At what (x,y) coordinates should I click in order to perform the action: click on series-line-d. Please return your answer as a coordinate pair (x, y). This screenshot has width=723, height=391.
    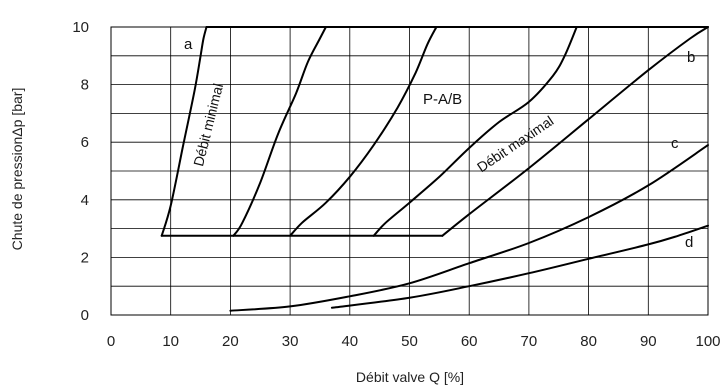
    Looking at the image, I should click on (519, 266).